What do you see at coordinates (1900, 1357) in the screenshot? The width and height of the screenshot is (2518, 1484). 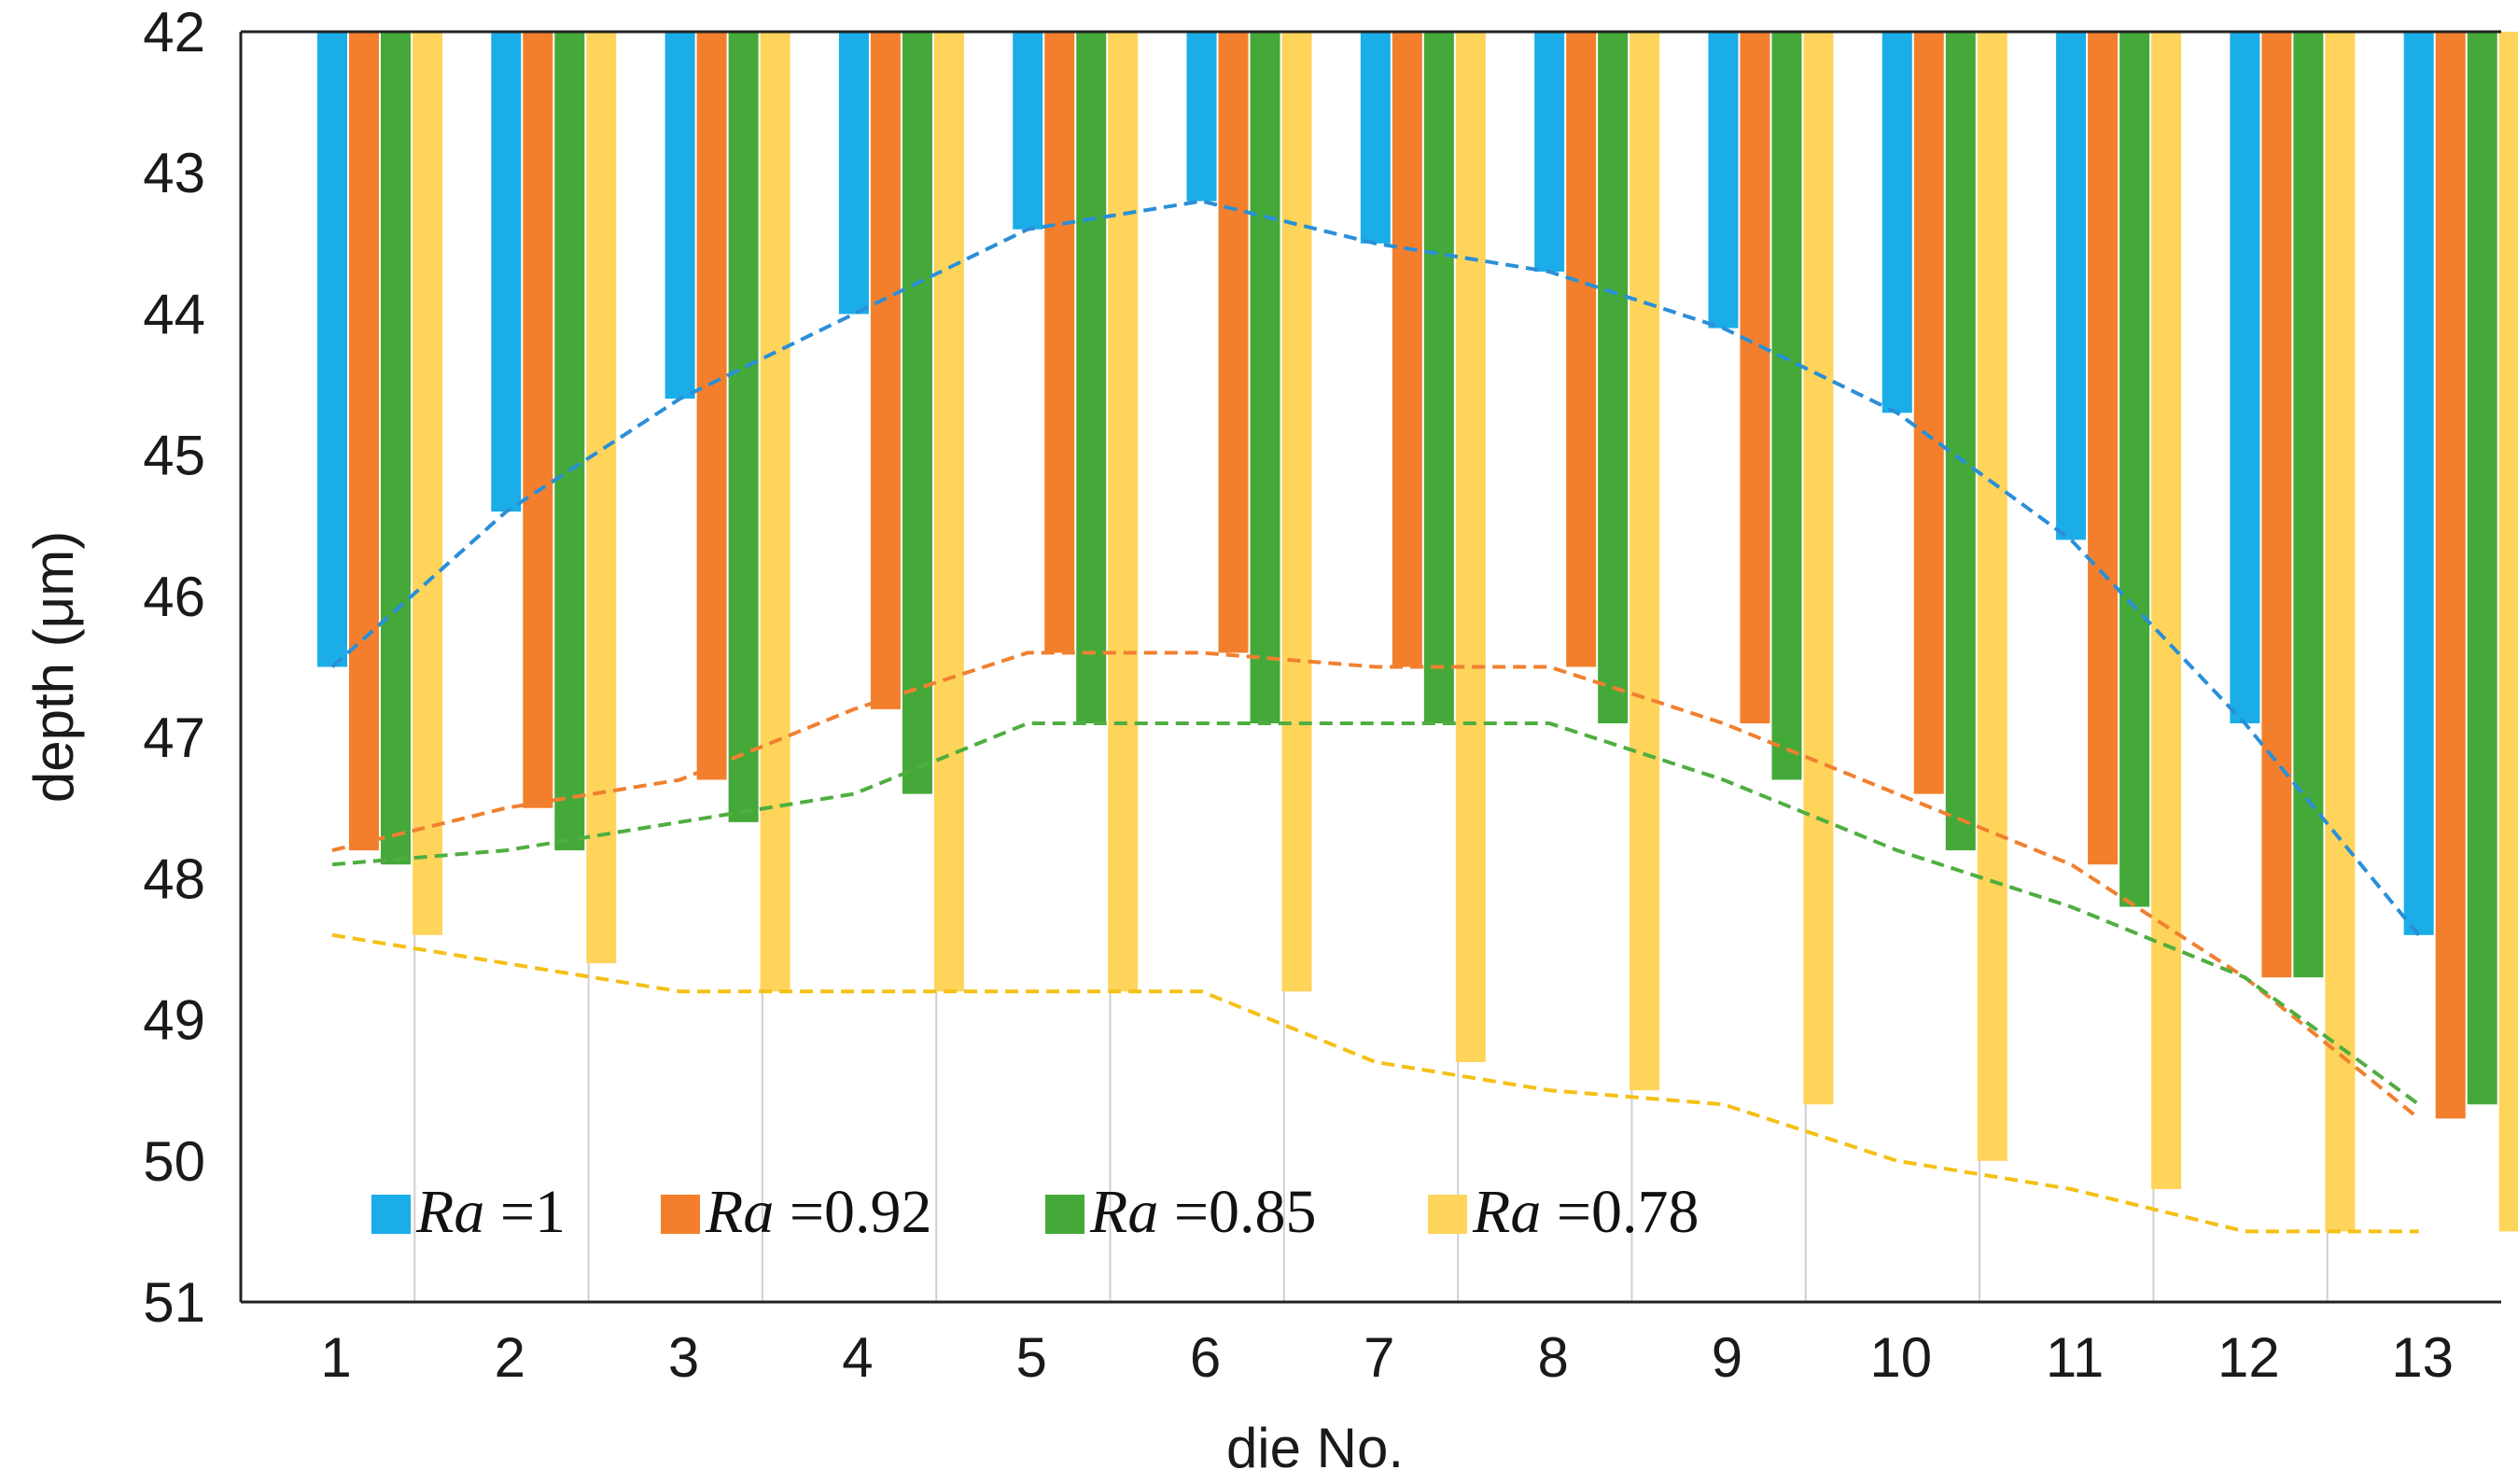 I see `x-tick-label: 10` at bounding box center [1900, 1357].